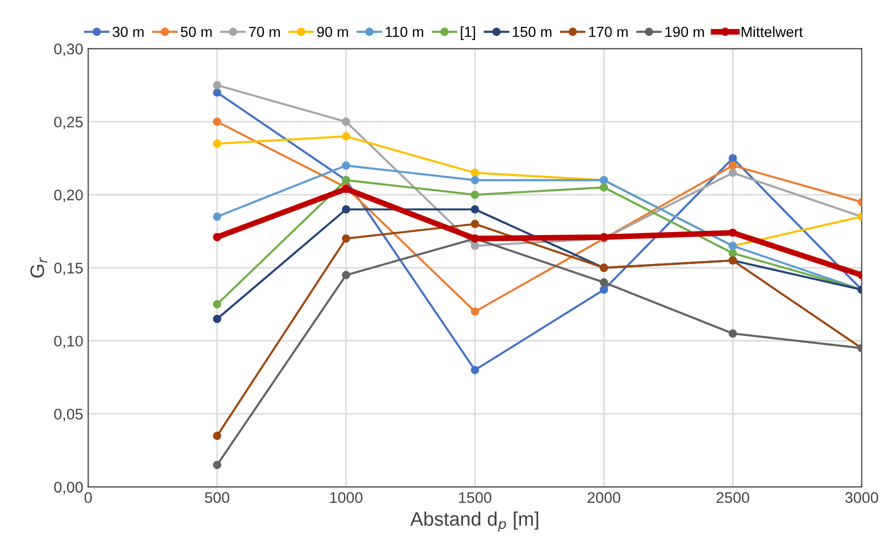 Image resolution: width=882 pixels, height=541 pixels. What do you see at coordinates (68, 488) in the screenshot?
I see `y-tick-label: 0,00` at bounding box center [68, 488].